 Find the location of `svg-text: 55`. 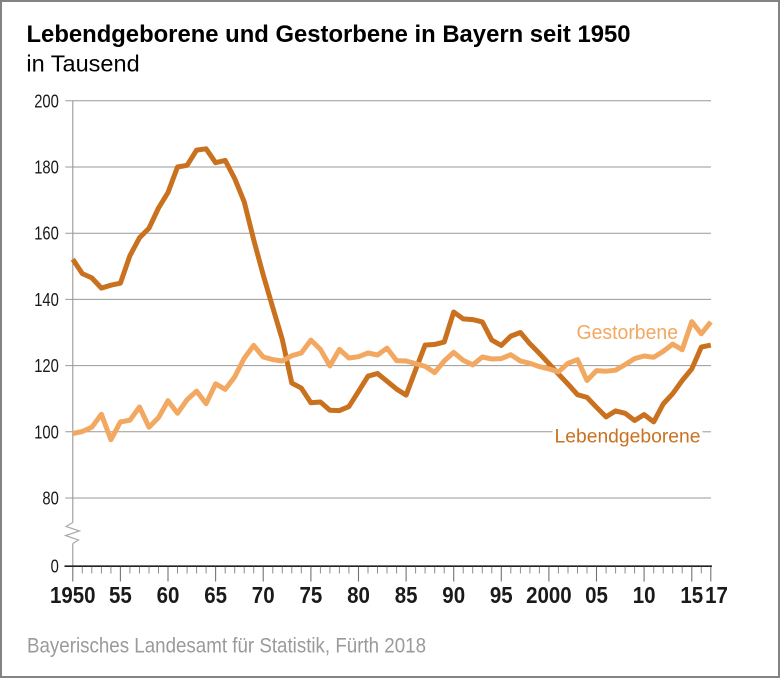

svg-text: 55 is located at coordinates (120, 595).